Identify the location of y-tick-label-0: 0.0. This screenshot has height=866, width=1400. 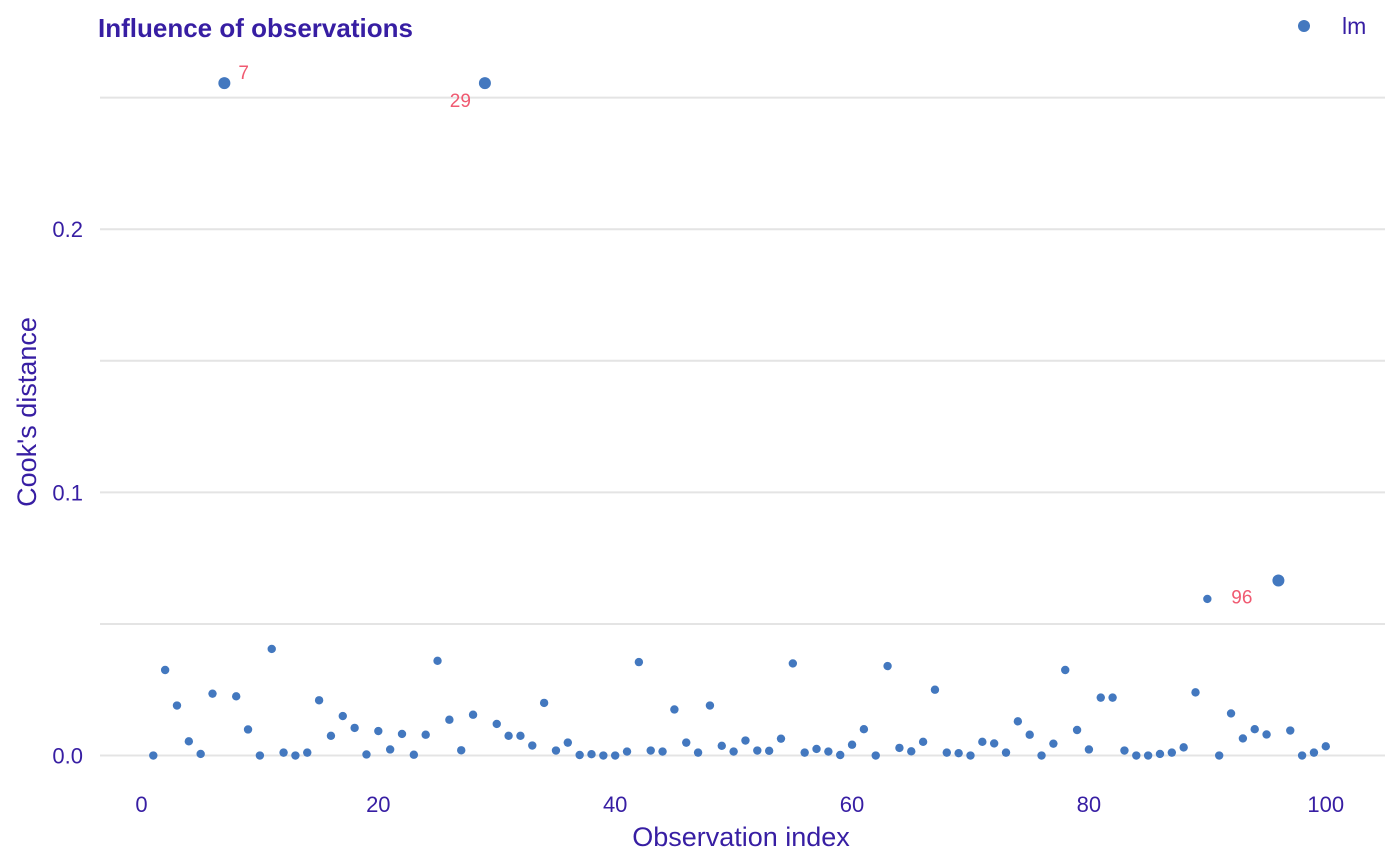
(67, 756).